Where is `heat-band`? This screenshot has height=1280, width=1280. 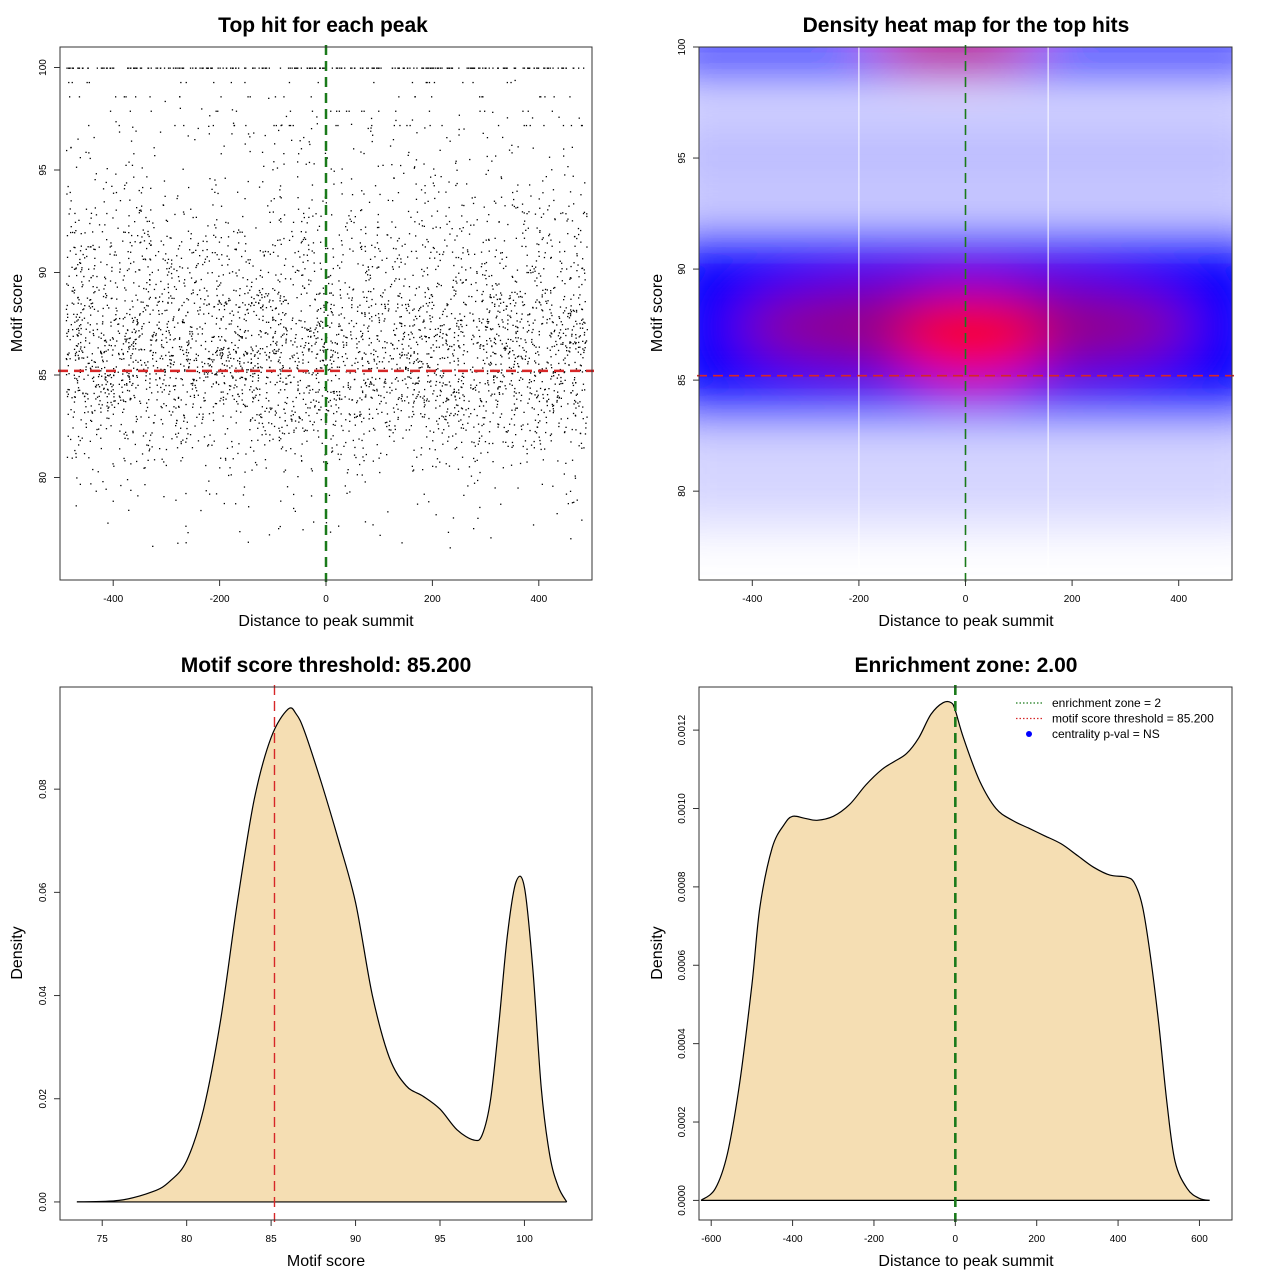
heat-band is located at coordinates (965, 474).